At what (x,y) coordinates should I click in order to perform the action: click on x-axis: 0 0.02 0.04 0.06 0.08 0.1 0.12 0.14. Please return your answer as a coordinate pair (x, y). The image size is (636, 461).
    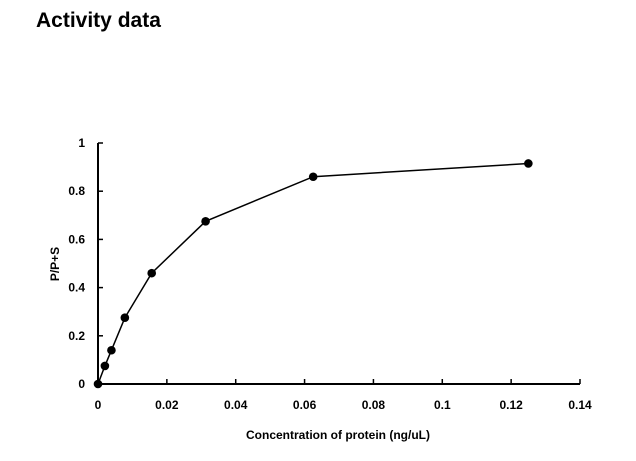
    Looking at the image, I should click on (343, 395).